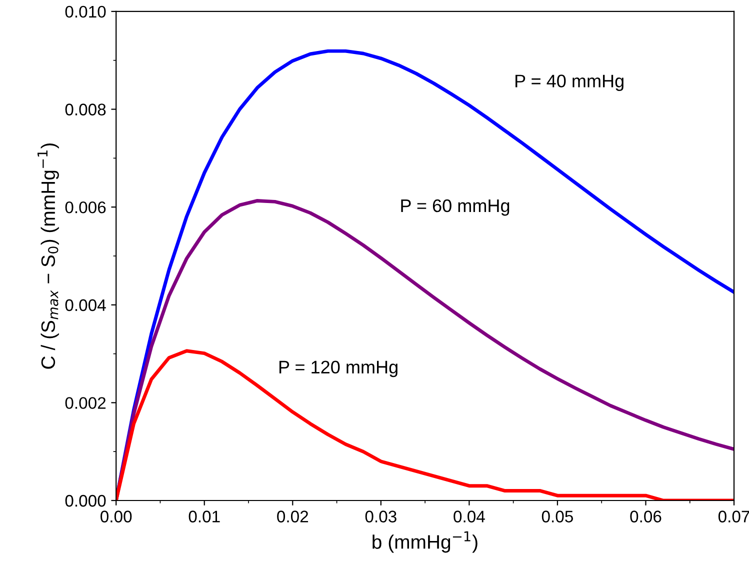 This screenshot has width=749, height=572. I want to click on x-tick-label: 0.01, so click(204, 516).